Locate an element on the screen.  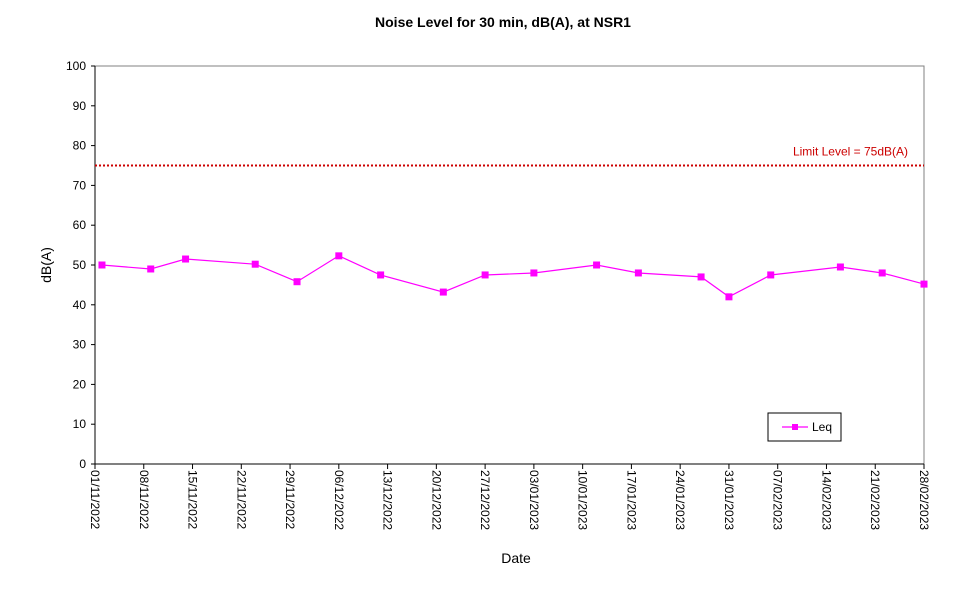
limit-level-label: Limit Level = 75dB(A) is located at coordinates (850, 152).